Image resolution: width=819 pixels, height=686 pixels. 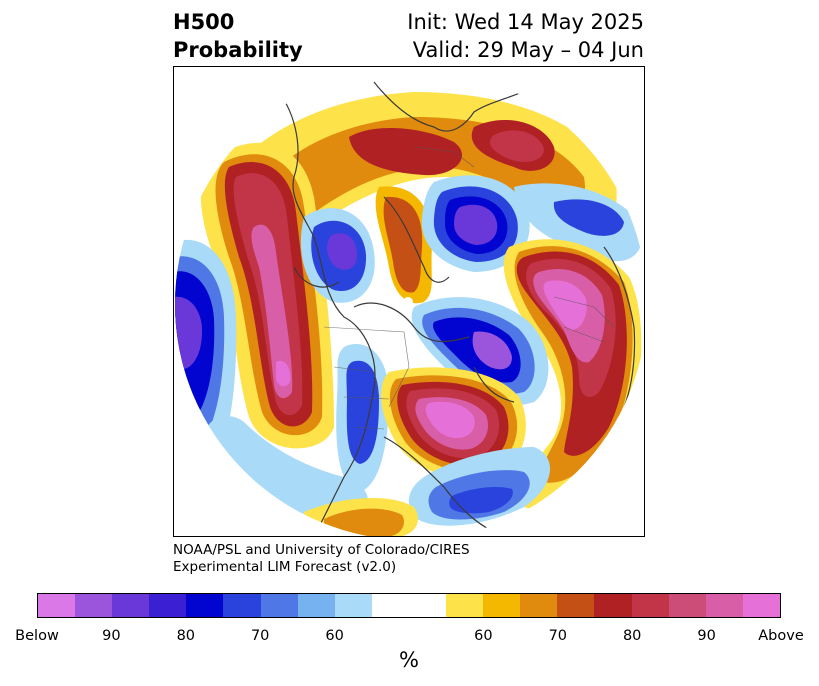 I want to click on title-line-1: H500, so click(x=204, y=22).